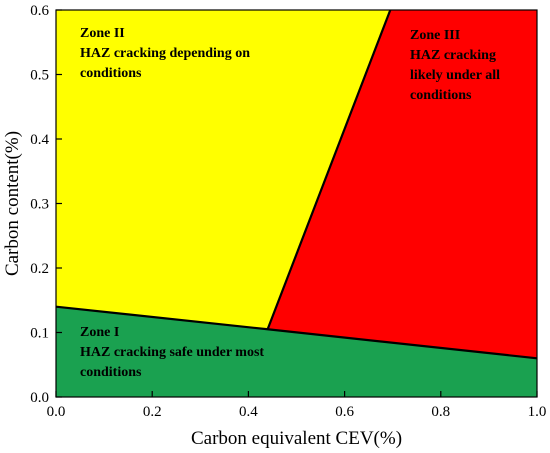  Describe the element at coordinates (537, 412) in the screenshot. I see `x-tick-label: 1.0` at that location.